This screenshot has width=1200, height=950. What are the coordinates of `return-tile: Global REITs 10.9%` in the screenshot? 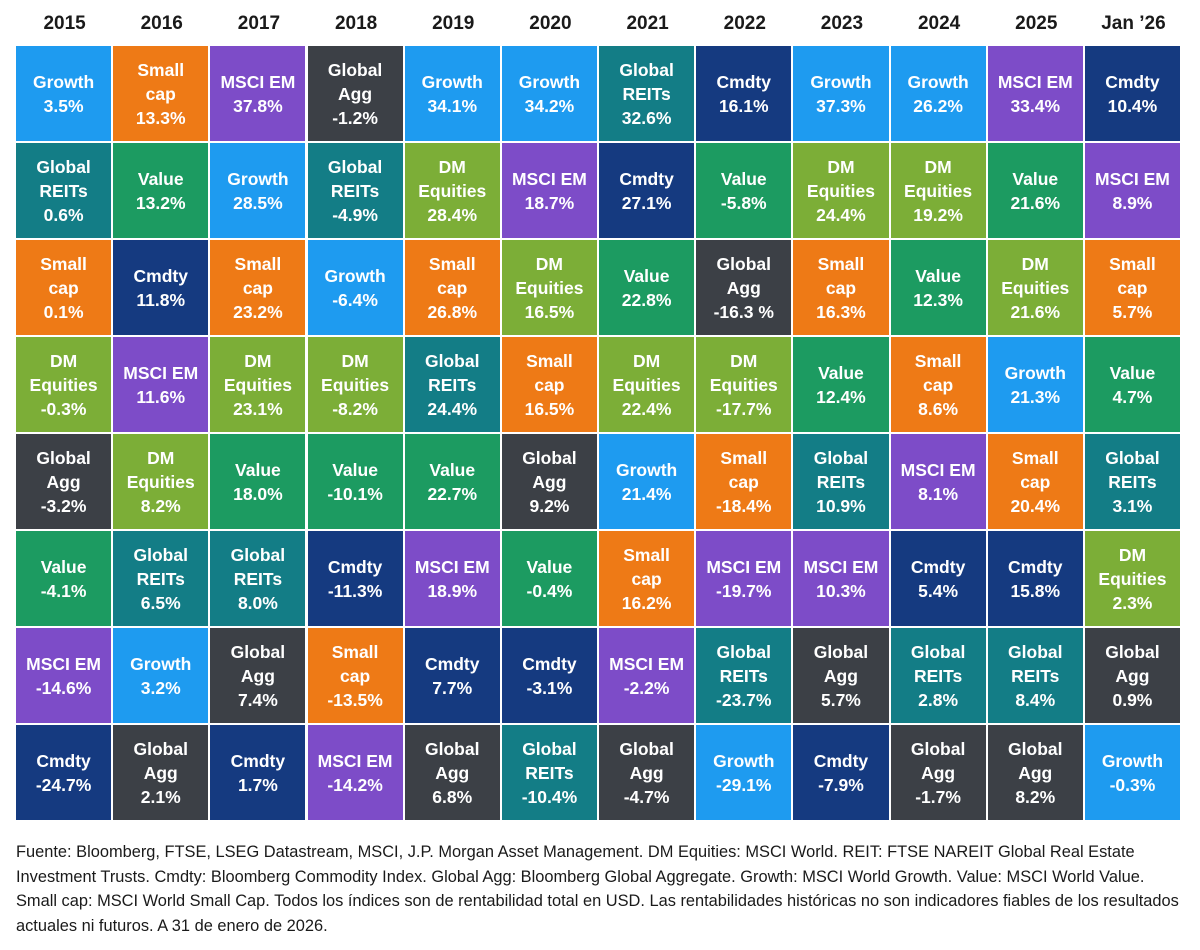 It's located at (841, 481).